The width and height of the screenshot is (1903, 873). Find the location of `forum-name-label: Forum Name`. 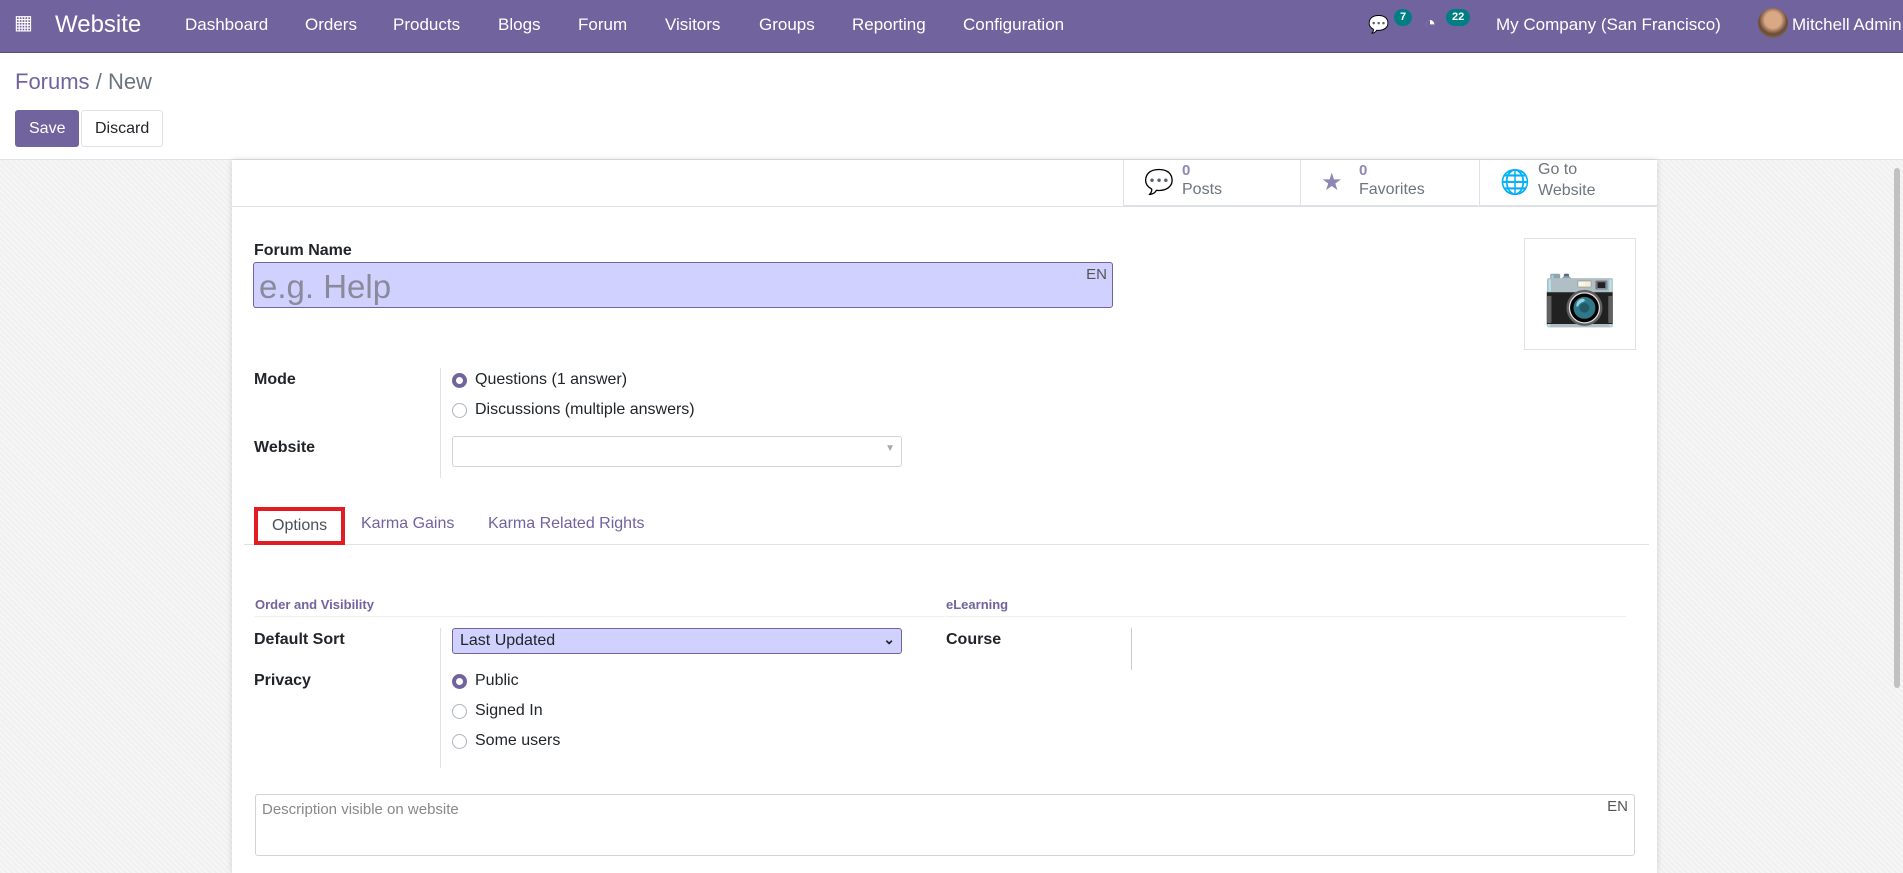

forum-name-label: Forum Name is located at coordinates (303, 250).